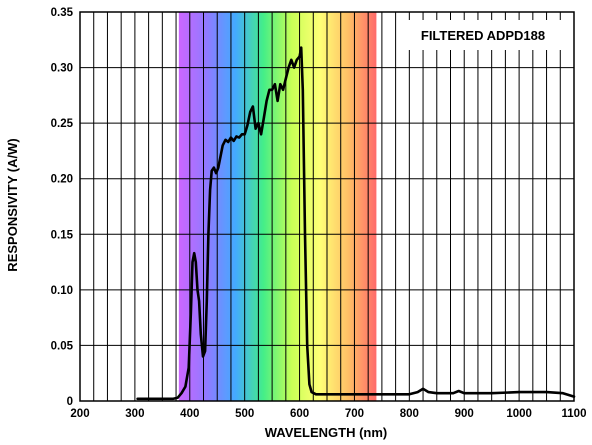 The height and width of the screenshot is (445, 592). Describe the element at coordinates (464, 414) in the screenshot. I see `x-tick-label: 900` at that location.